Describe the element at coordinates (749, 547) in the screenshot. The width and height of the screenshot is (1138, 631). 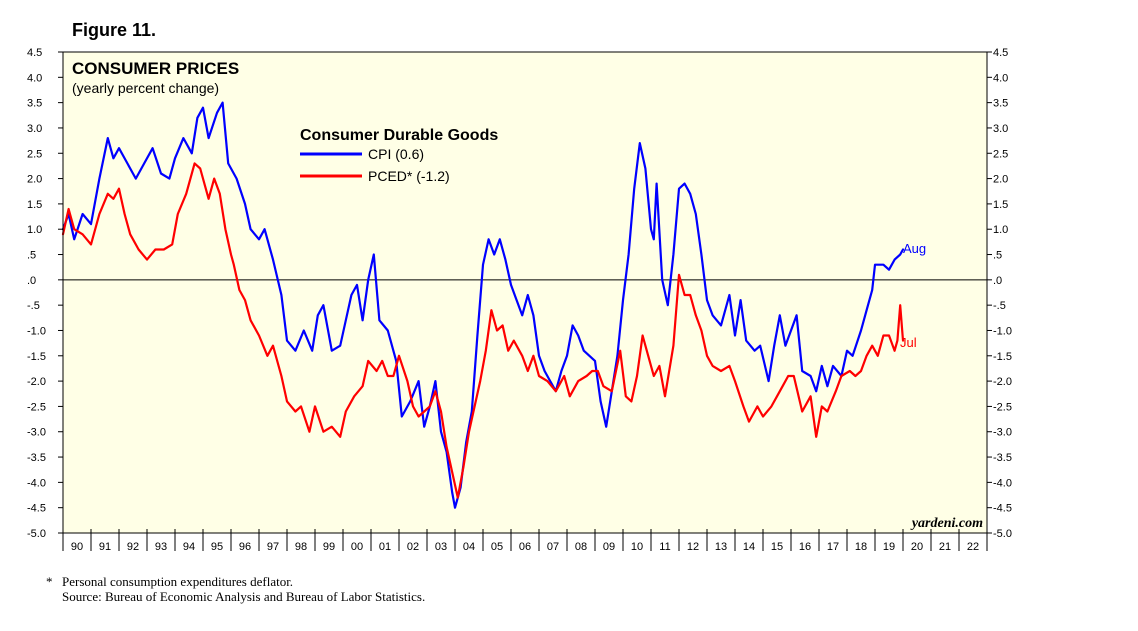
I see `x-year-label: 14` at that location.